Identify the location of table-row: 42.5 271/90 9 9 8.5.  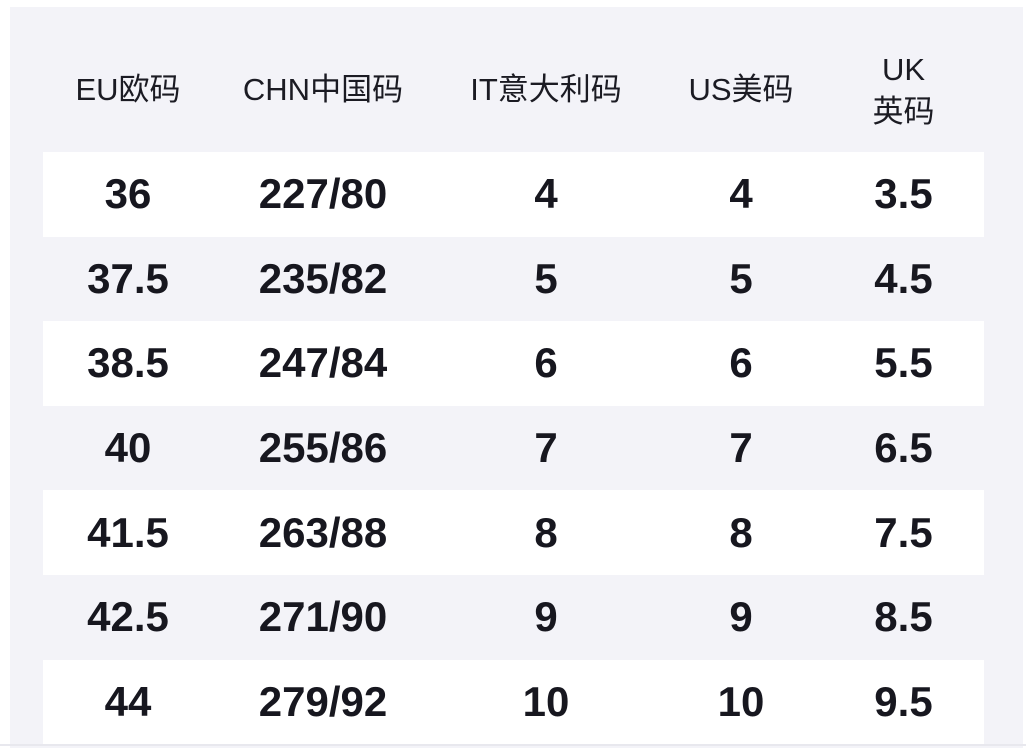
(513, 617).